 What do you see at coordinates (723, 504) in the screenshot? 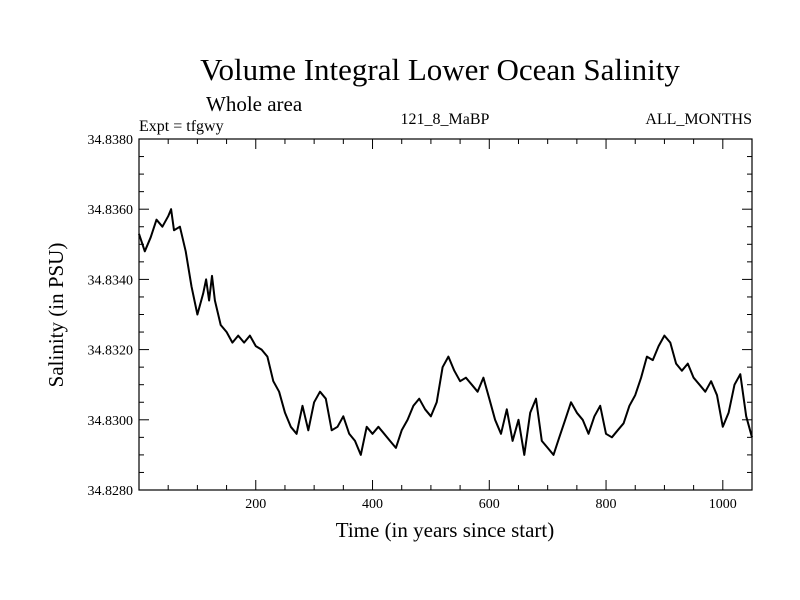
I see `x-tick-label: 1000` at bounding box center [723, 504].